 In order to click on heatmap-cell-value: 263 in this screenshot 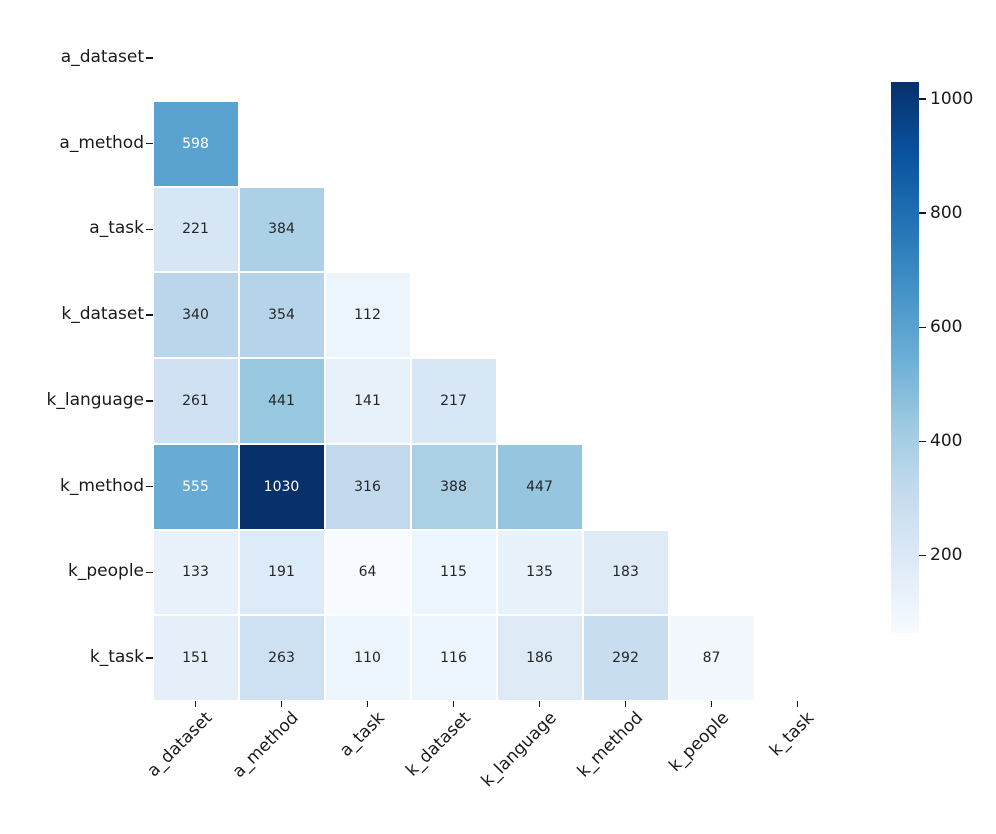, I will do `click(281, 658)`.